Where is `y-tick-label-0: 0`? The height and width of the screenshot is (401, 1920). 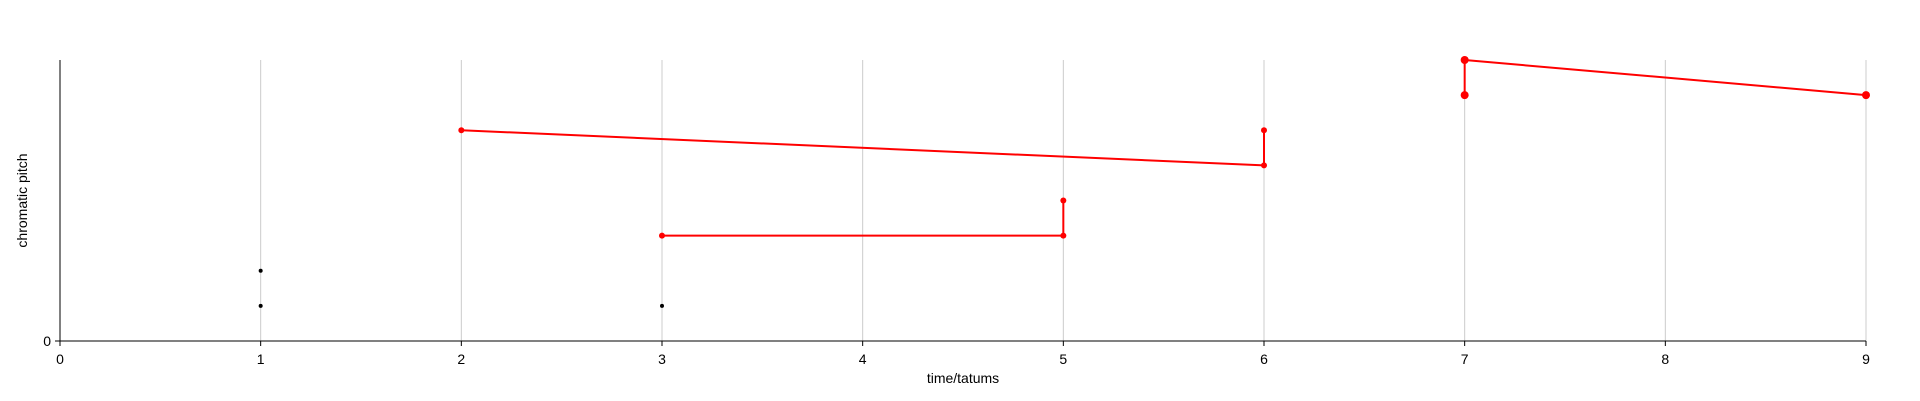 y-tick-label-0: 0 is located at coordinates (47, 341).